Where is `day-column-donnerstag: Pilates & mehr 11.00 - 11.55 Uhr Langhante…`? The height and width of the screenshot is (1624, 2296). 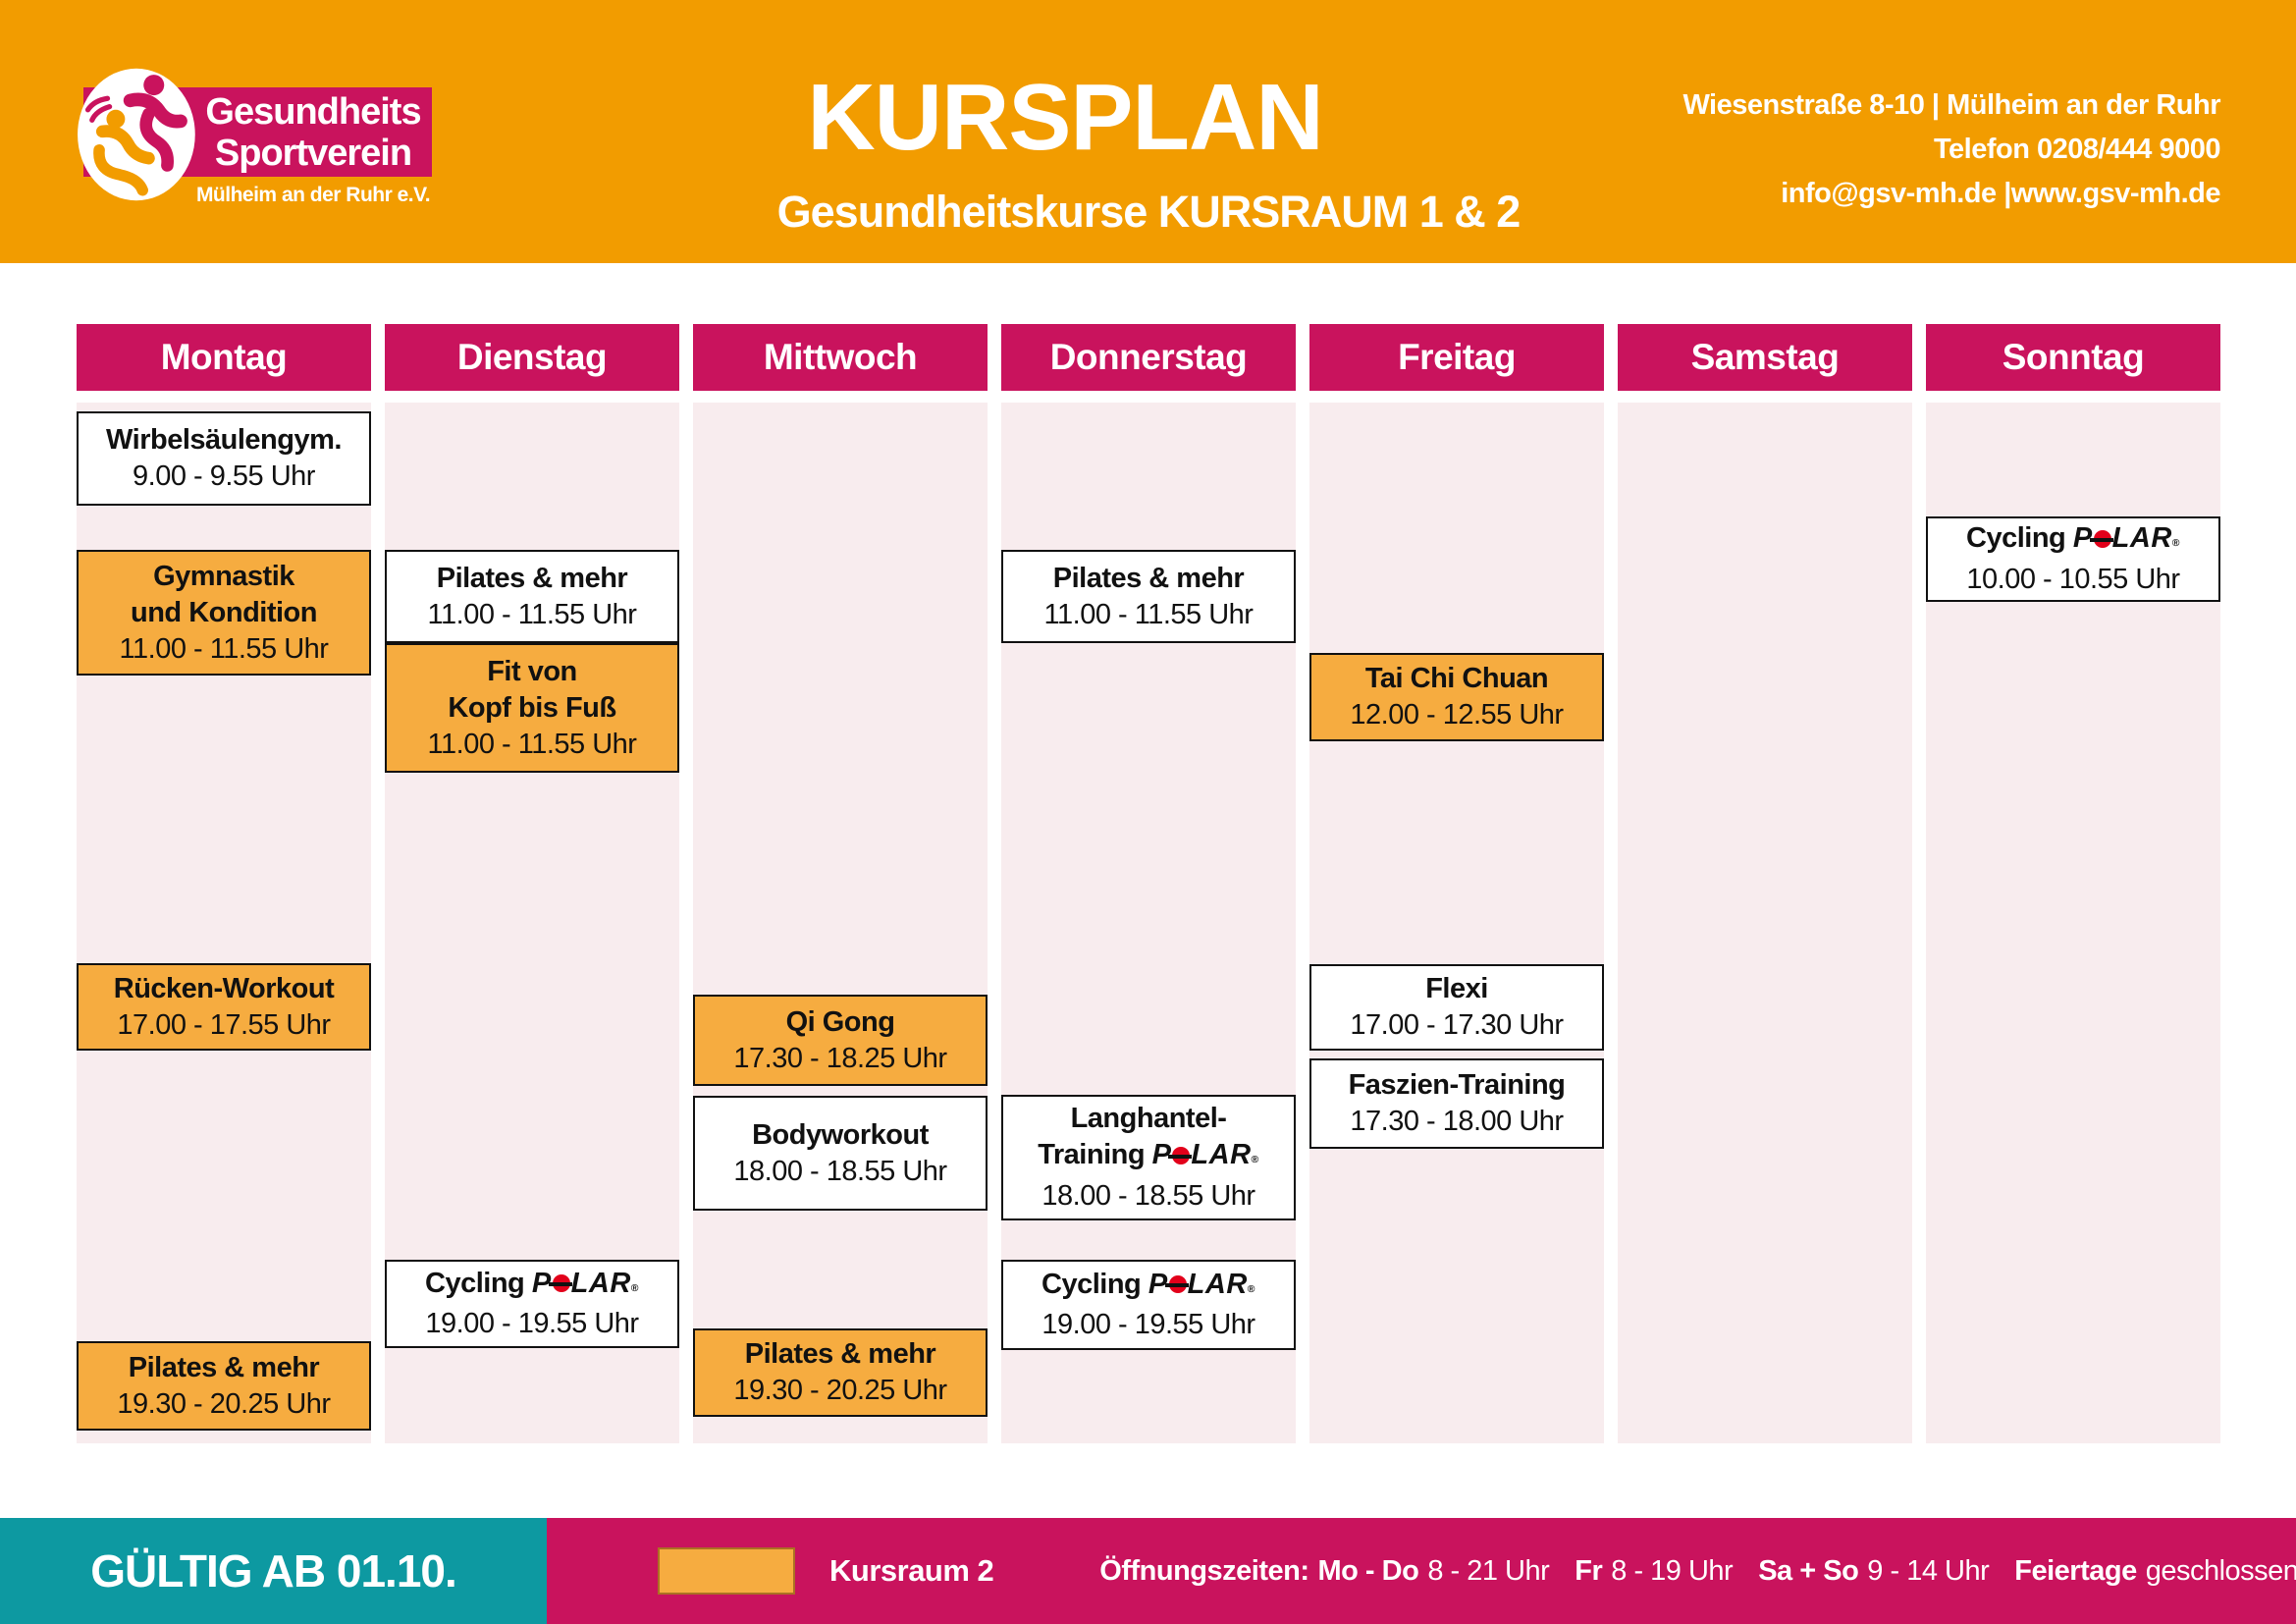 day-column-donnerstag: Pilates & mehr 11.00 - 11.55 Uhr Langhante… is located at coordinates (1148, 923).